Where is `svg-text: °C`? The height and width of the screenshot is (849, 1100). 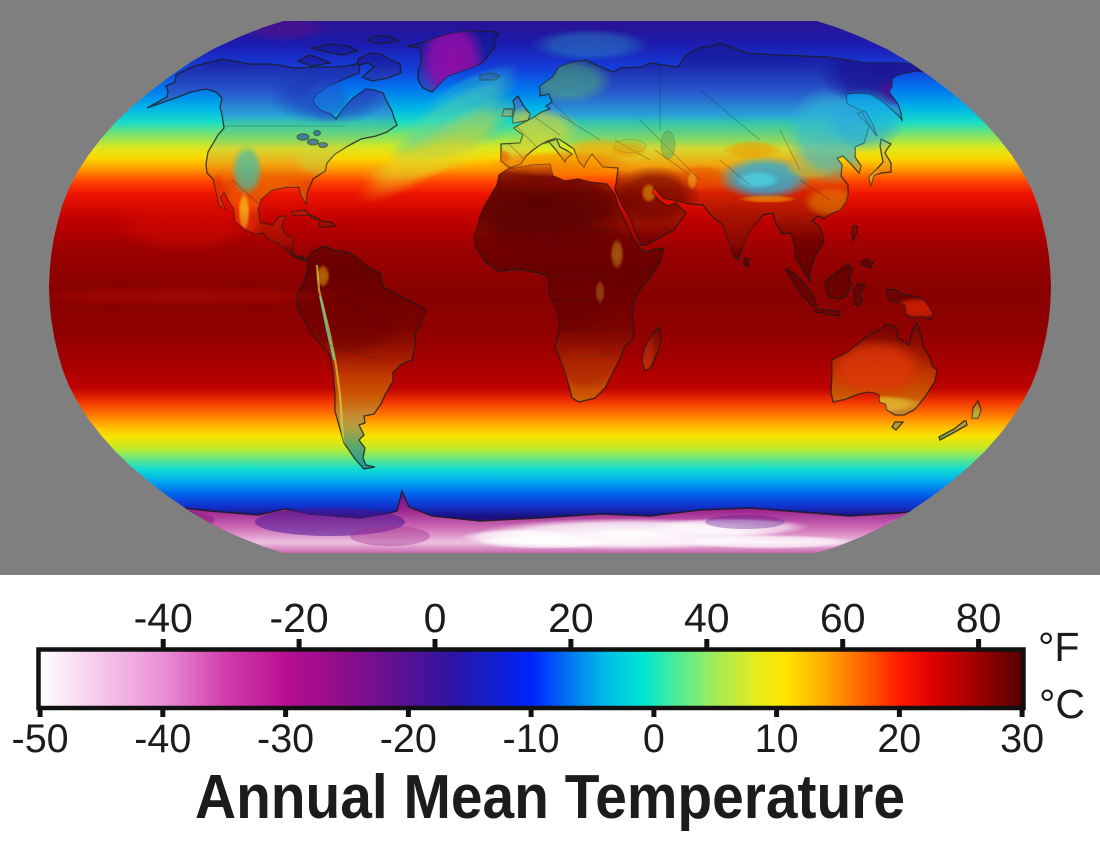
svg-text: °C is located at coordinates (1062, 704).